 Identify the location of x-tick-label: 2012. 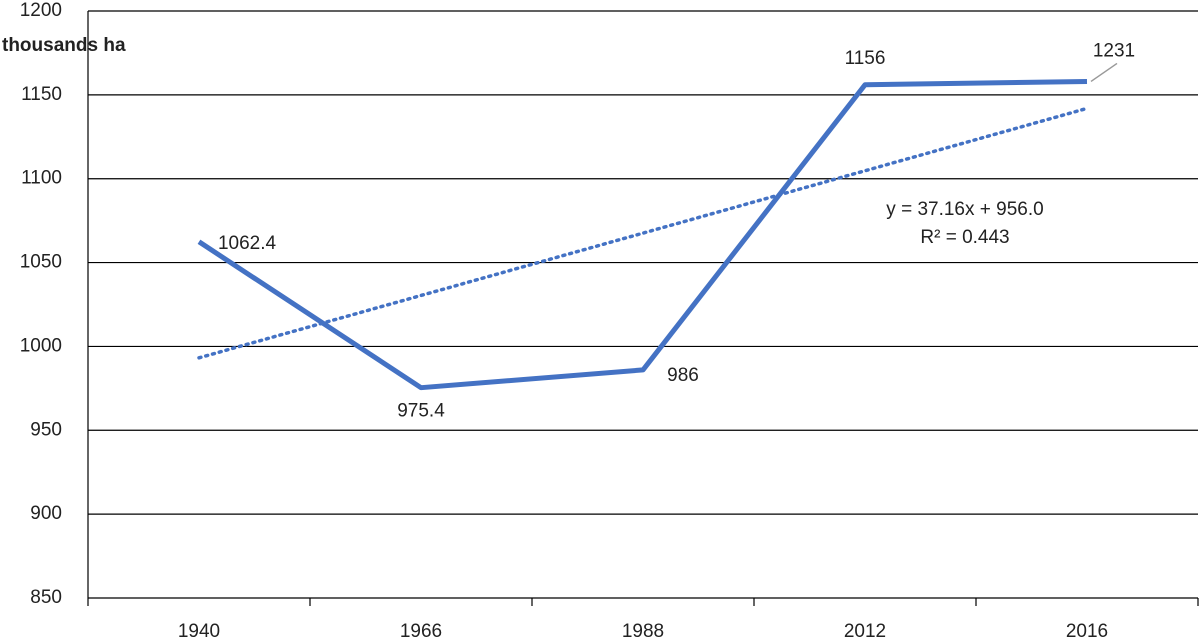
(865, 631).